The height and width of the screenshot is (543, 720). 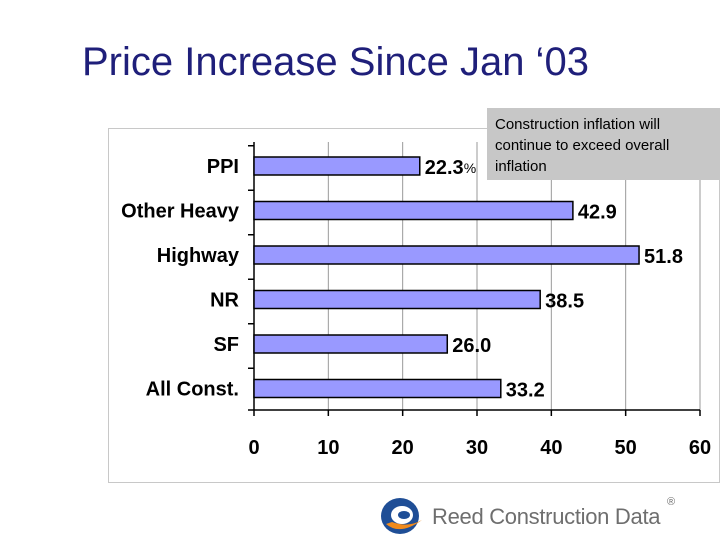 What do you see at coordinates (192, 390) in the screenshot?
I see `category-label: All Const.` at bounding box center [192, 390].